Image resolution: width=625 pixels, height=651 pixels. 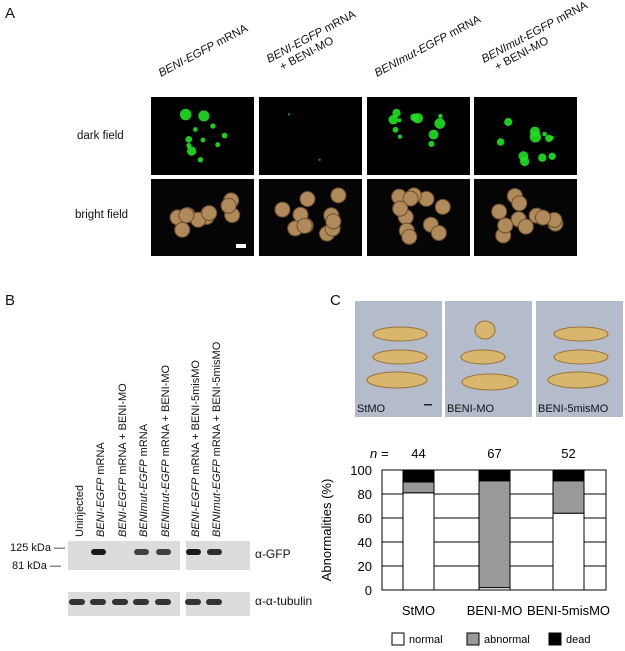 I want to click on legend-label-dead: dead, so click(x=578, y=640).